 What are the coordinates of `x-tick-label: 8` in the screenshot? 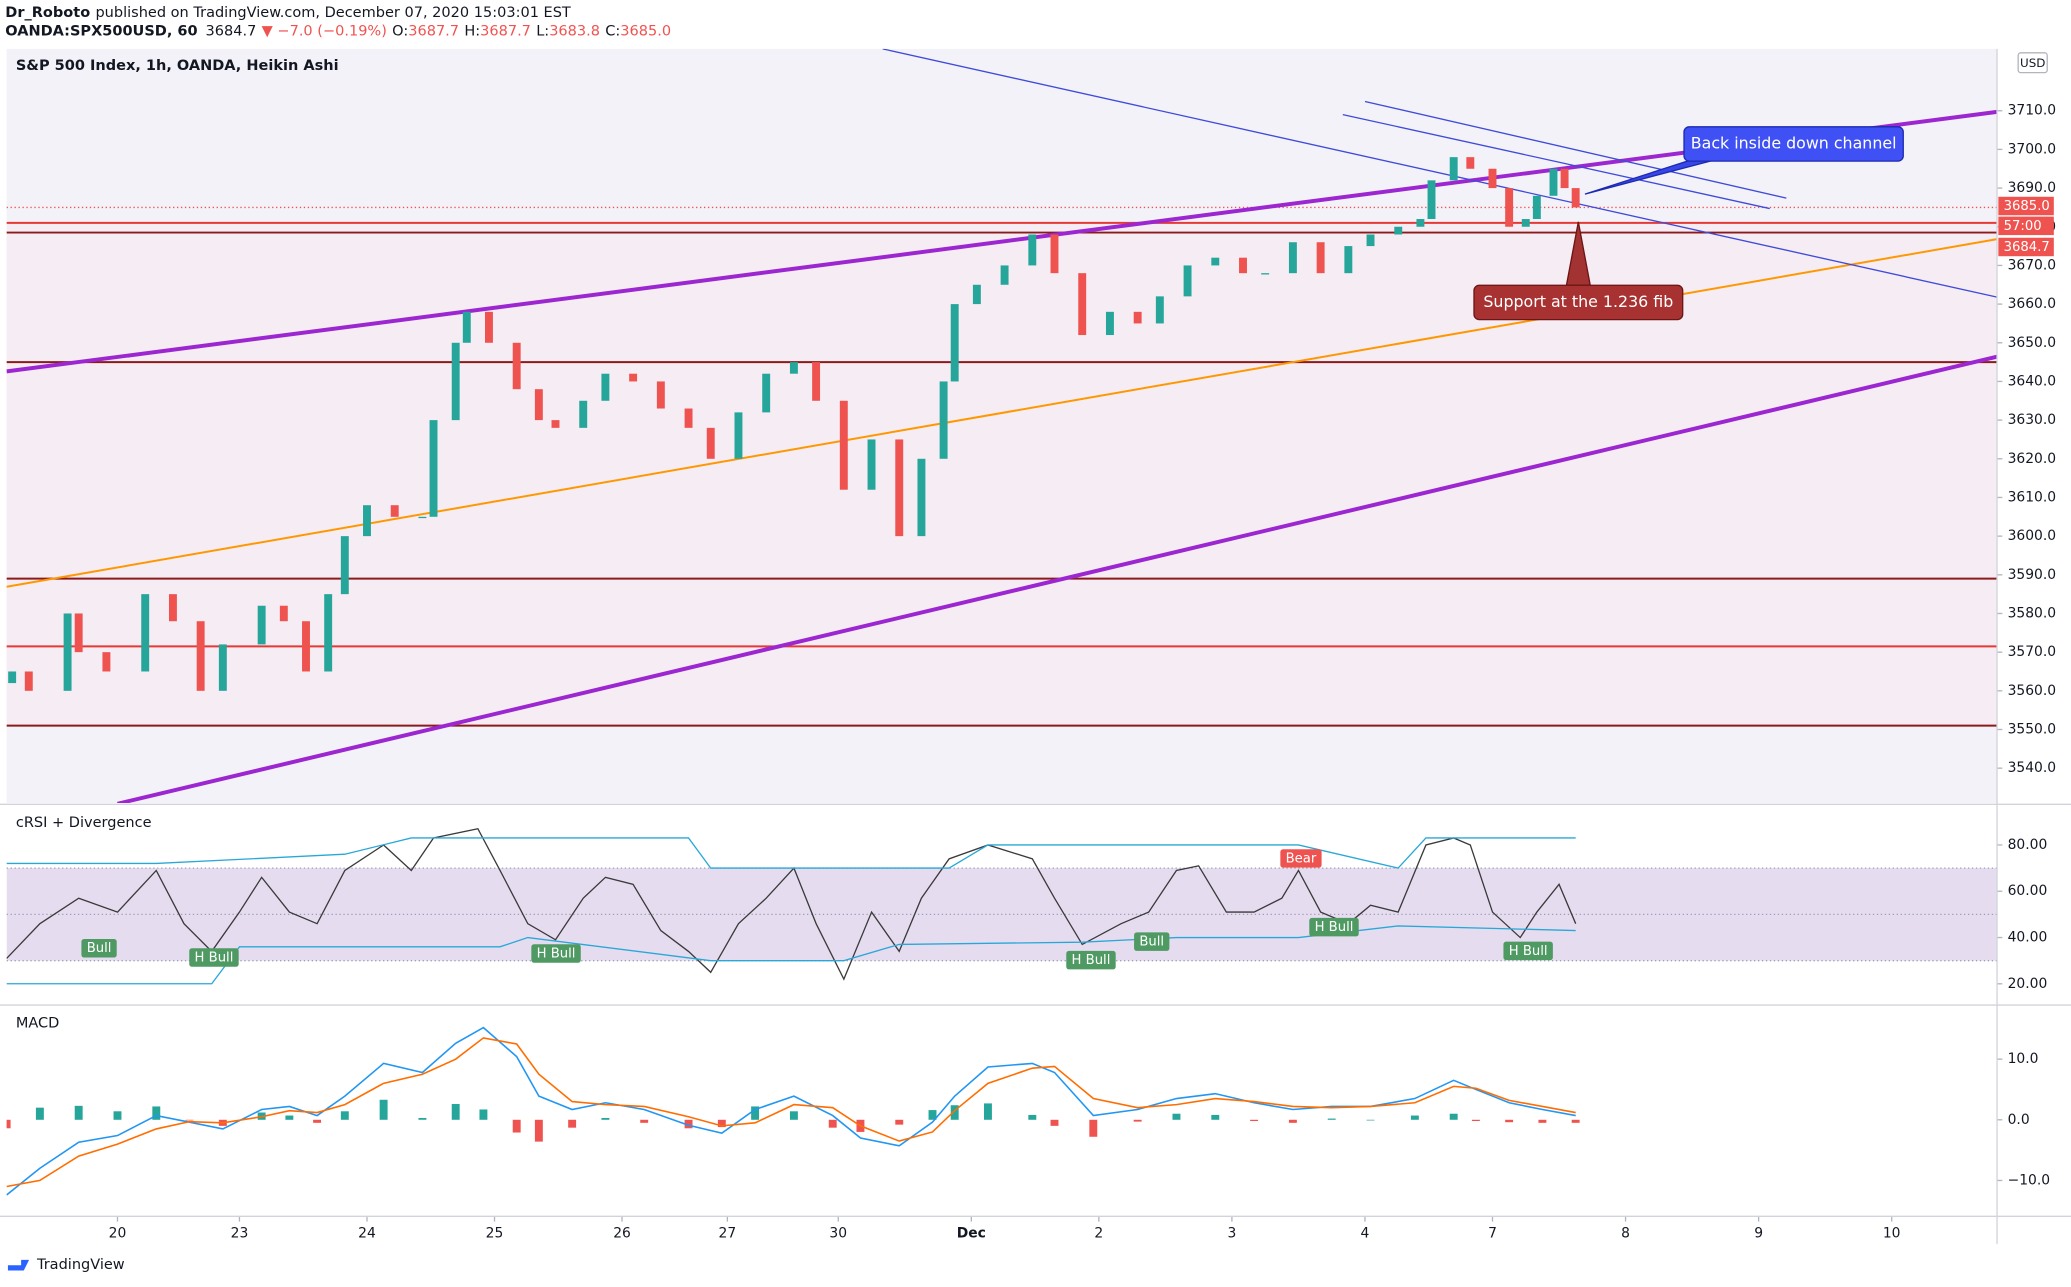 It's located at (1625, 1234).